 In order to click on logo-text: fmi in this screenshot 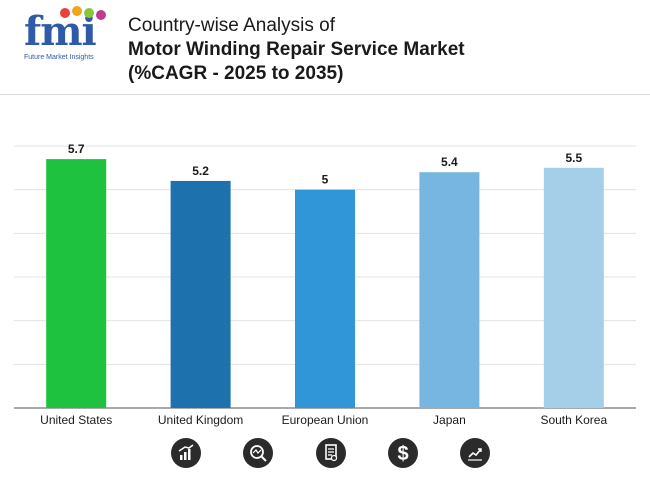, I will do `click(60, 31)`.